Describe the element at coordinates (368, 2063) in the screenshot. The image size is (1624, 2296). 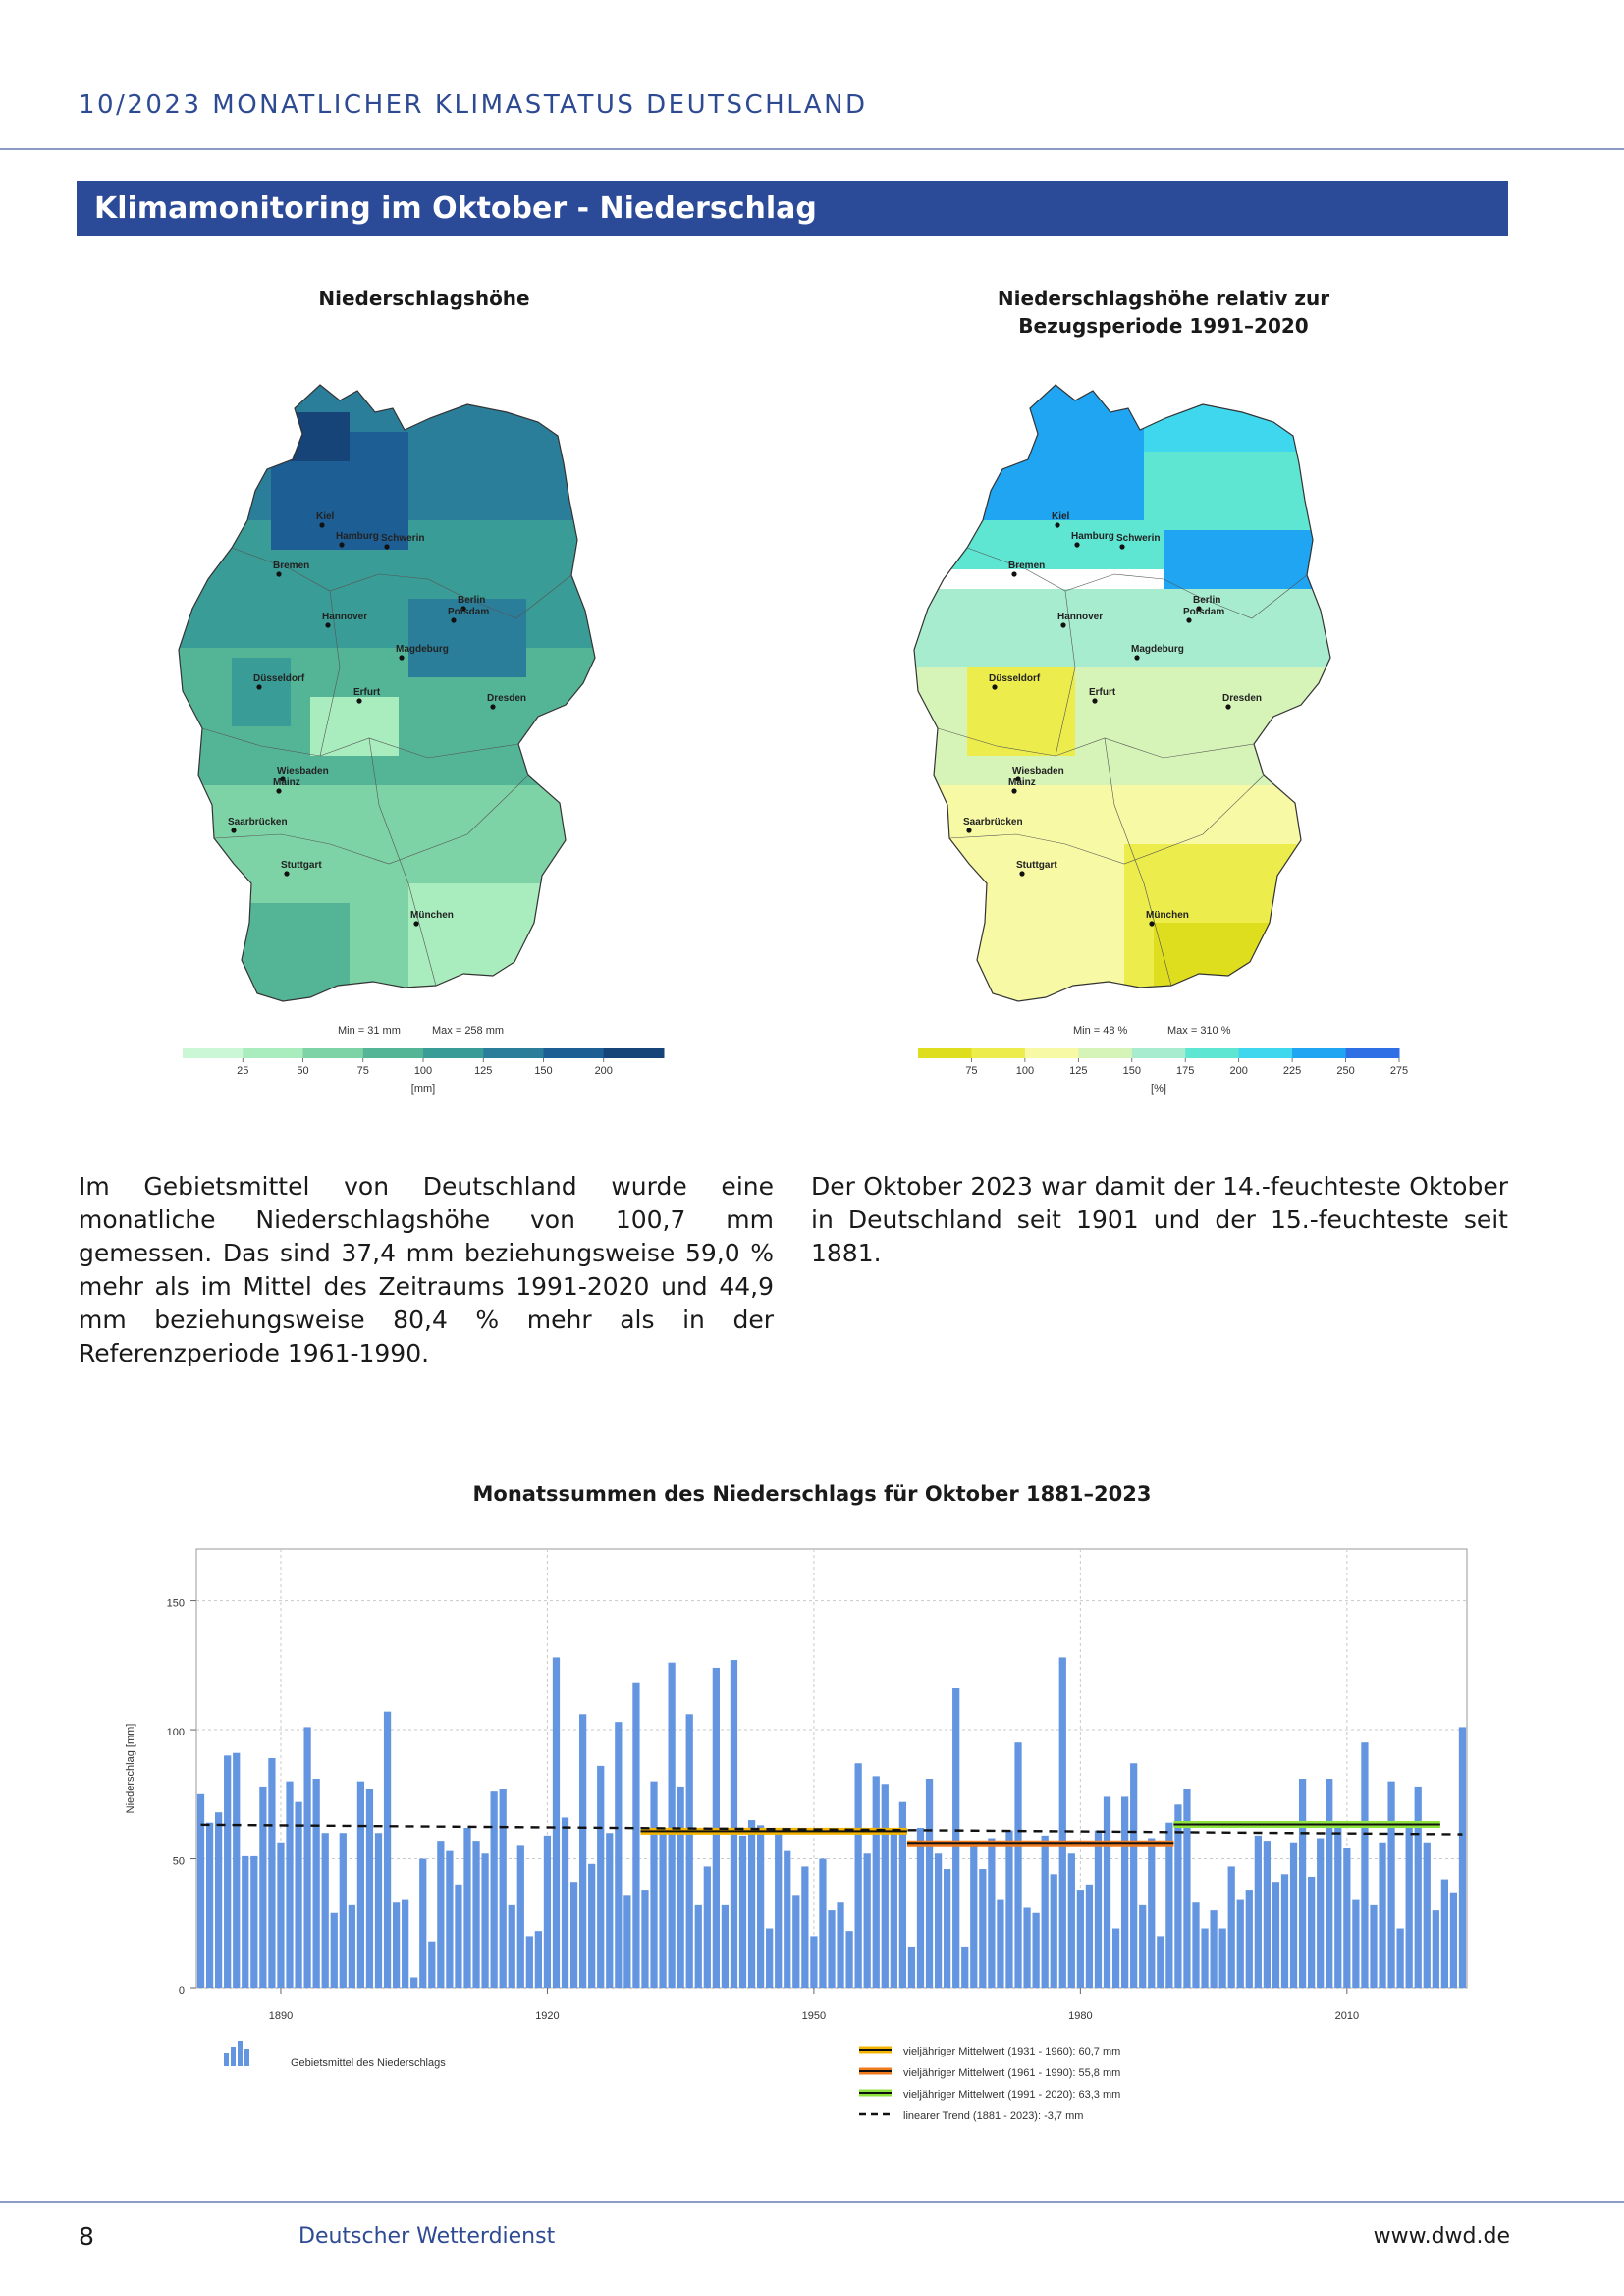
I see `legend-bar-label: Gebietsmittel des Niederschlags` at that location.